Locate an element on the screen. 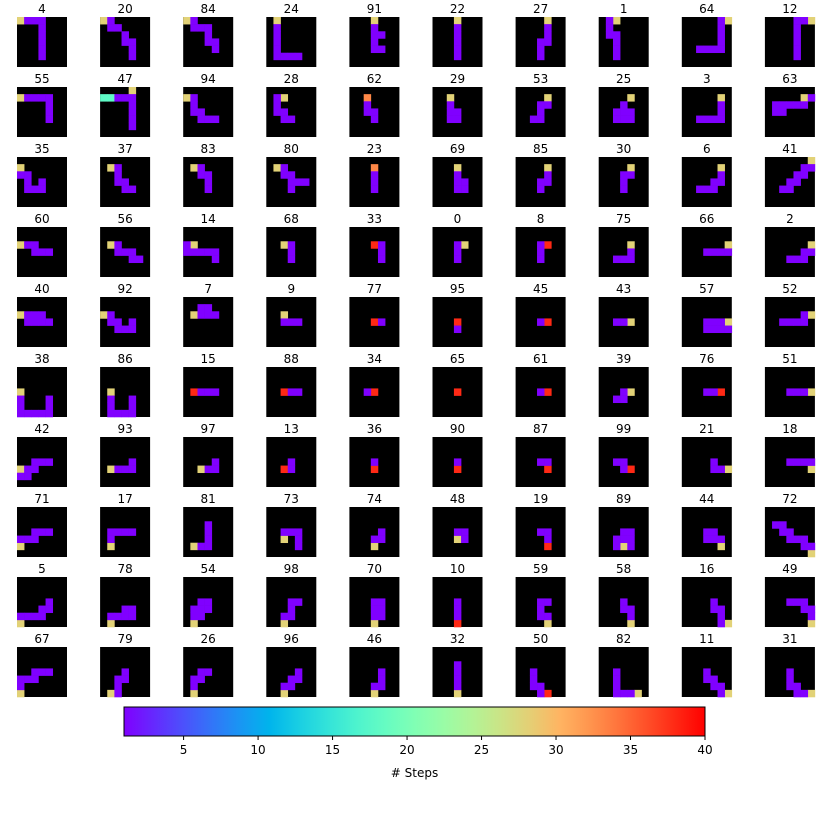  panel-title: 64 is located at coordinates (706, 9).